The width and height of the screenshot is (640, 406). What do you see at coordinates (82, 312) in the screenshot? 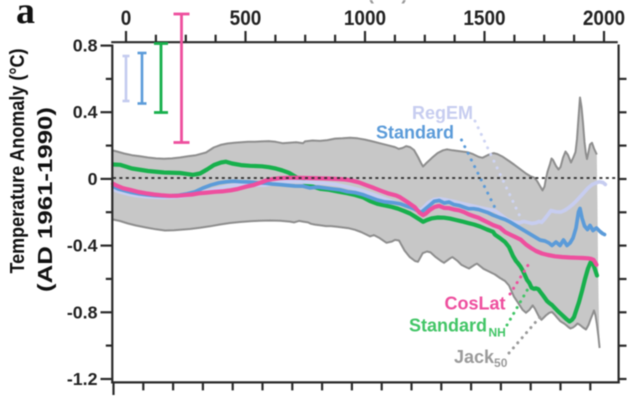
I see `svg-text: -0.8` at bounding box center [82, 312].